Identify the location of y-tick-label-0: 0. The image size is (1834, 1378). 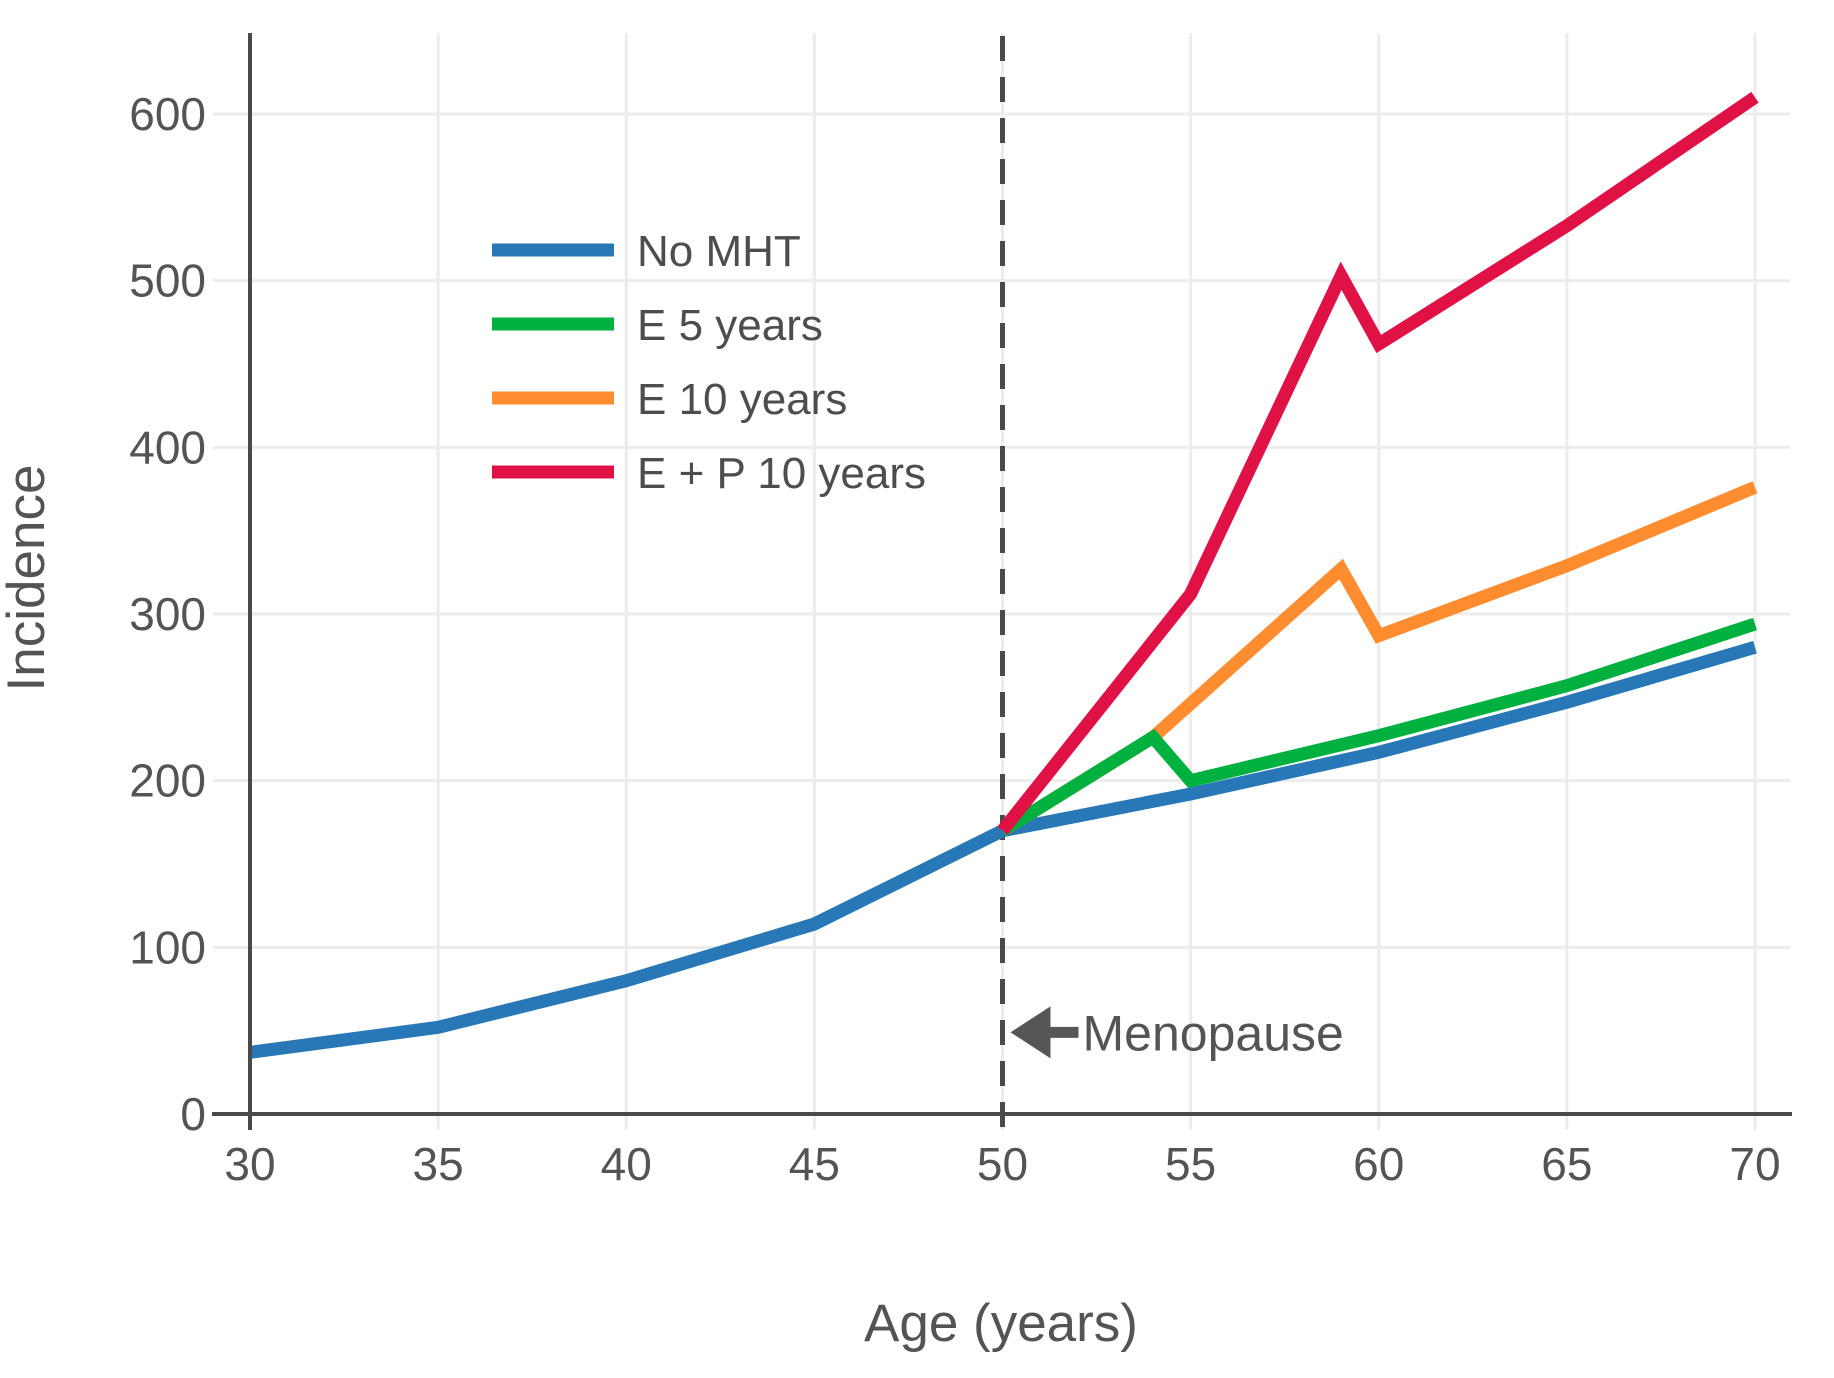
(193, 1114).